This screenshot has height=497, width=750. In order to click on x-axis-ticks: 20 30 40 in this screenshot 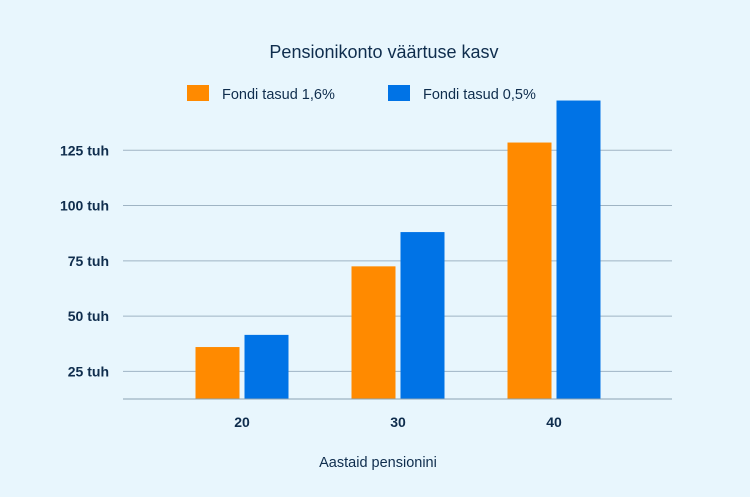, I will do `click(398, 422)`.